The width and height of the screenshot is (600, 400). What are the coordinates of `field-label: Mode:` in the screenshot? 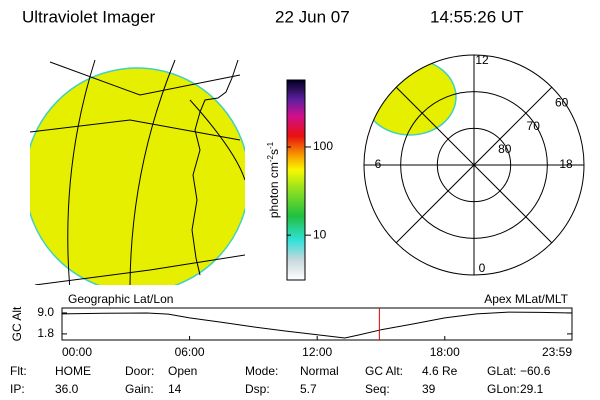 It's located at (261, 371).